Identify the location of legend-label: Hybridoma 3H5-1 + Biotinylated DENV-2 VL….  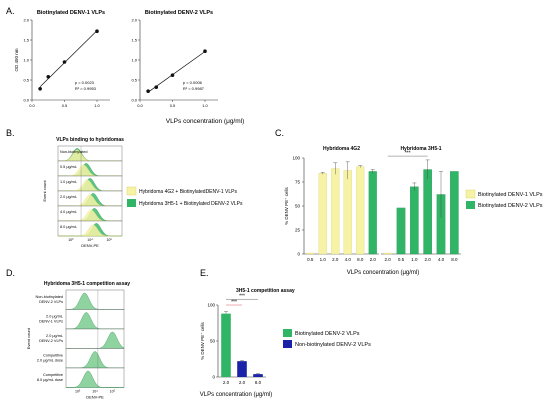
(191, 204).